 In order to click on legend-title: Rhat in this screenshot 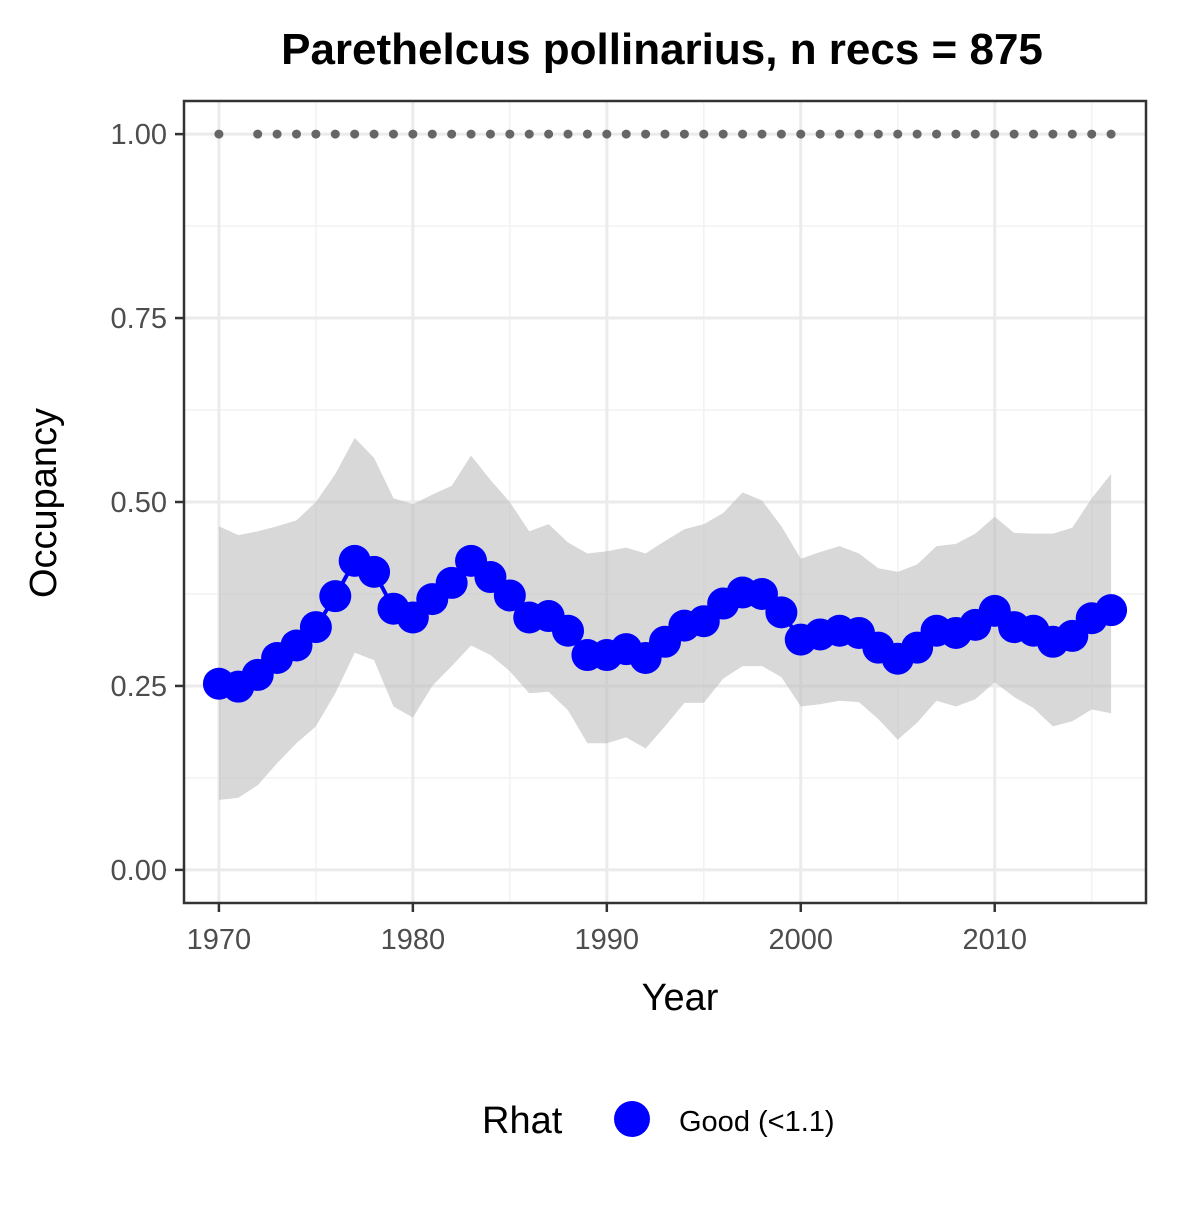, I will do `click(522, 1121)`.